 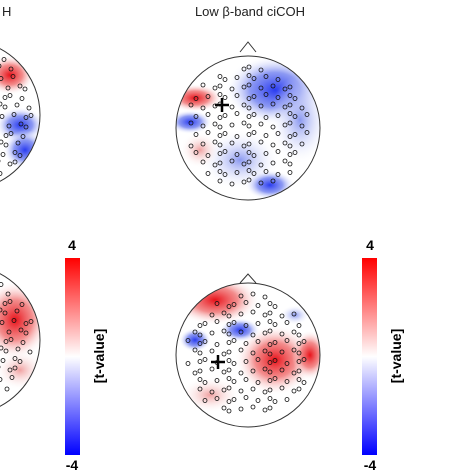 I want to click on colorbar-max: 4, so click(x=370, y=245).